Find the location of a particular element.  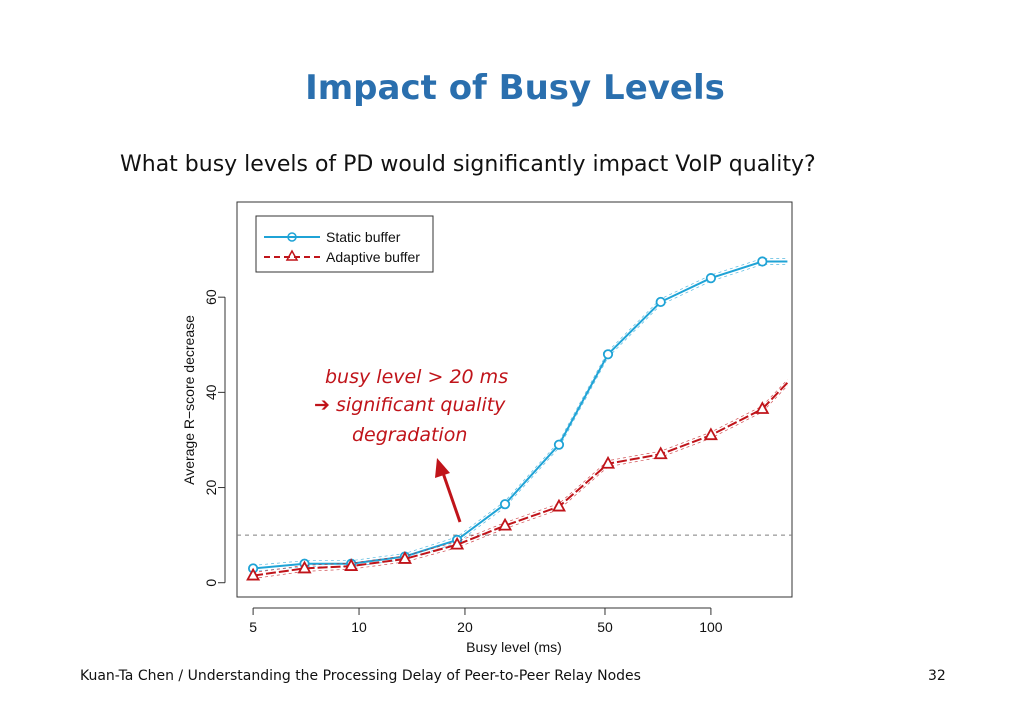

annotation-arrow-head is located at coordinates (442, 468).